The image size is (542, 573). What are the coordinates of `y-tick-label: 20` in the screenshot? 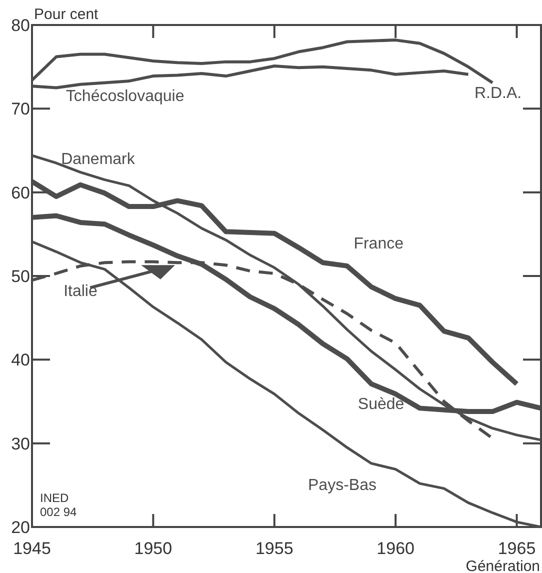 It's located at (20, 527).